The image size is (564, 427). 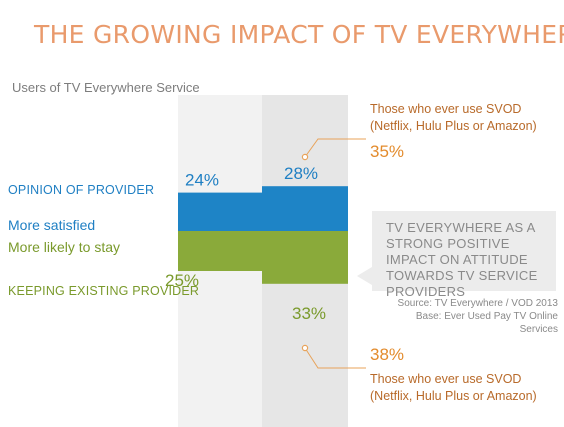 I want to click on bar-more-likely-to-stay-svod, so click(x=305, y=257).